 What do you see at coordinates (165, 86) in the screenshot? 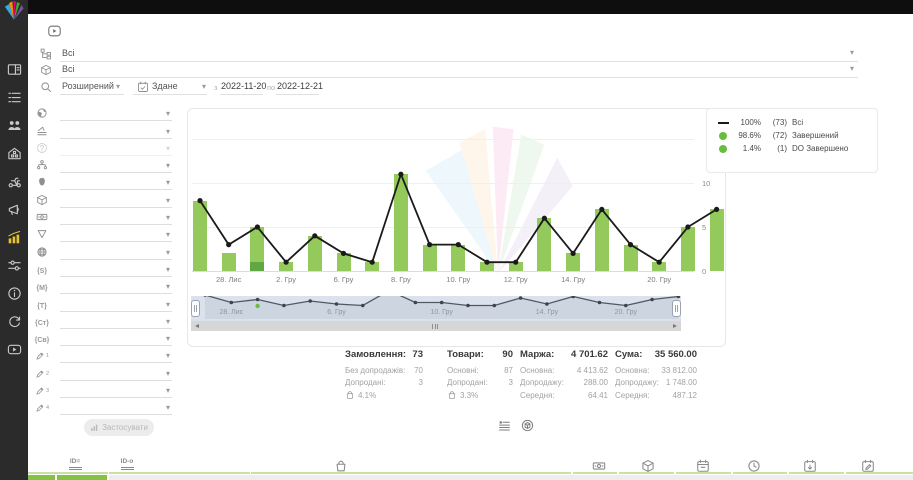
I see `date-field-select: Здане` at bounding box center [165, 86].